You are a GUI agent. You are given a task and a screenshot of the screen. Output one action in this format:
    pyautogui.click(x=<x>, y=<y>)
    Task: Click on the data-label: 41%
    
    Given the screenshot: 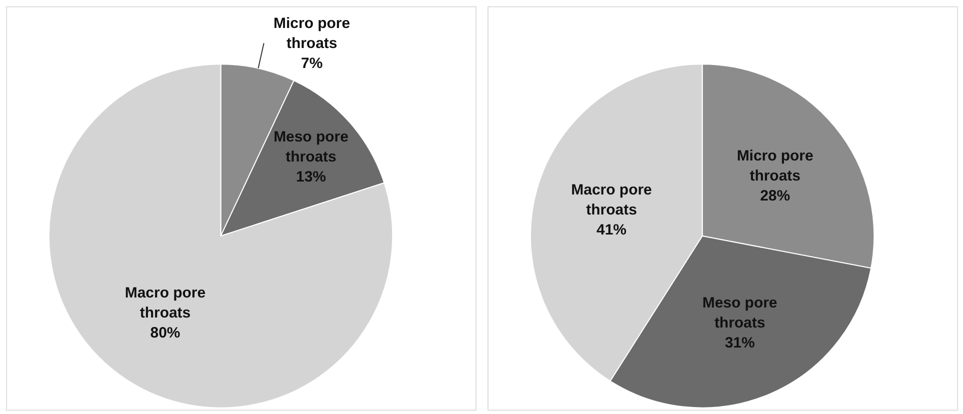 What is the action you would take?
    pyautogui.click(x=611, y=230)
    